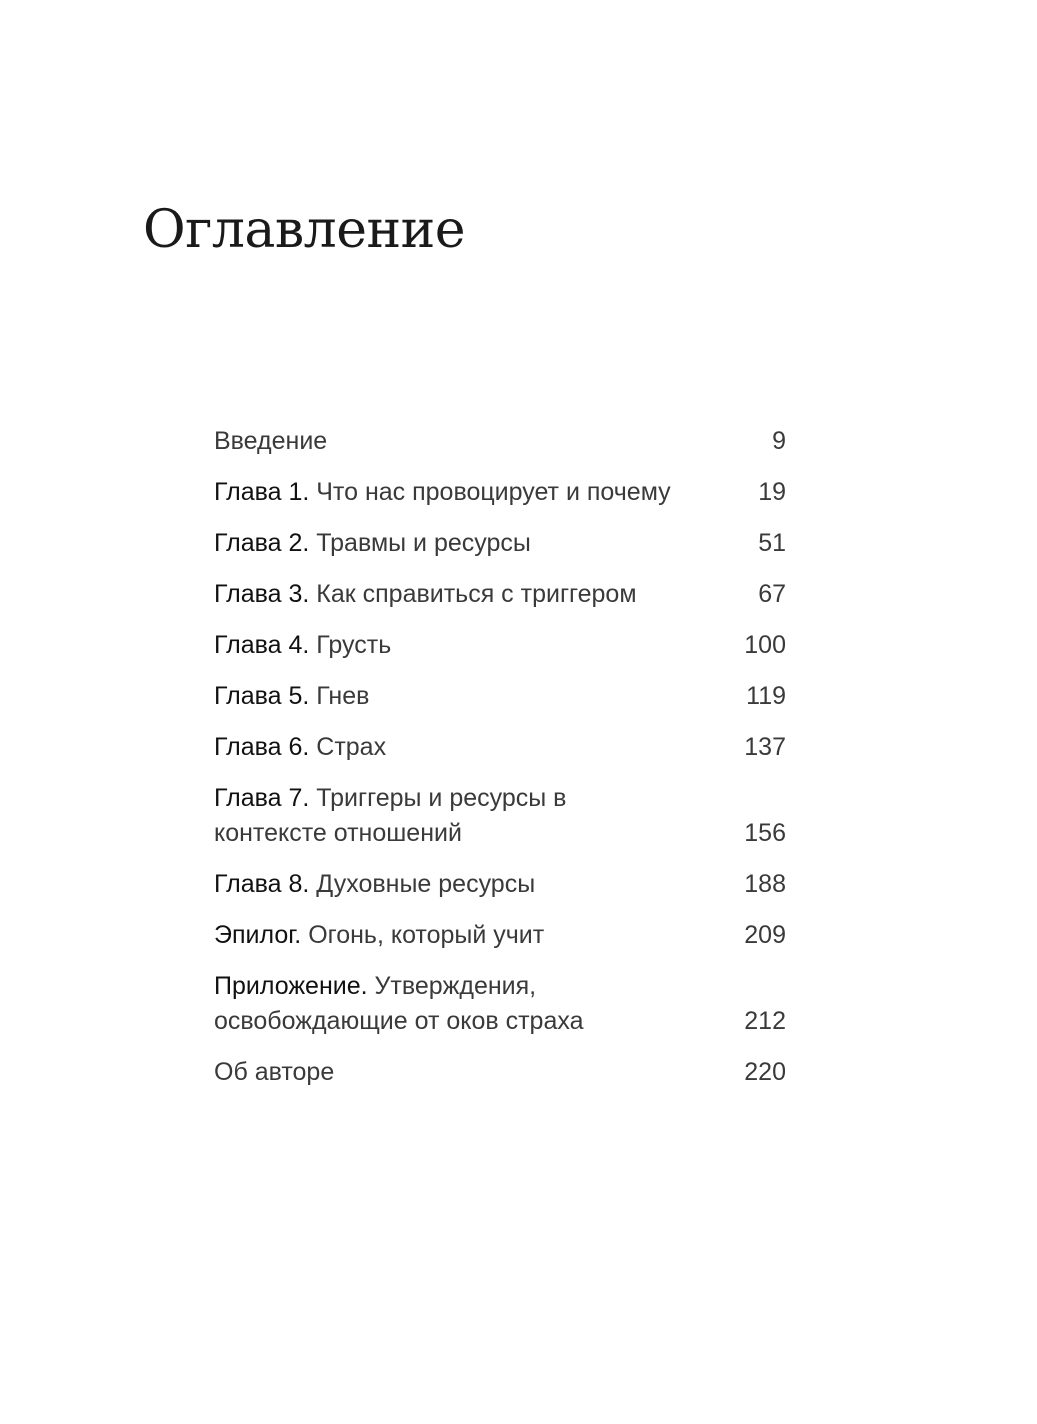 The width and height of the screenshot is (1037, 1424). I want to click on entry-label: Глава 7., so click(262, 798).